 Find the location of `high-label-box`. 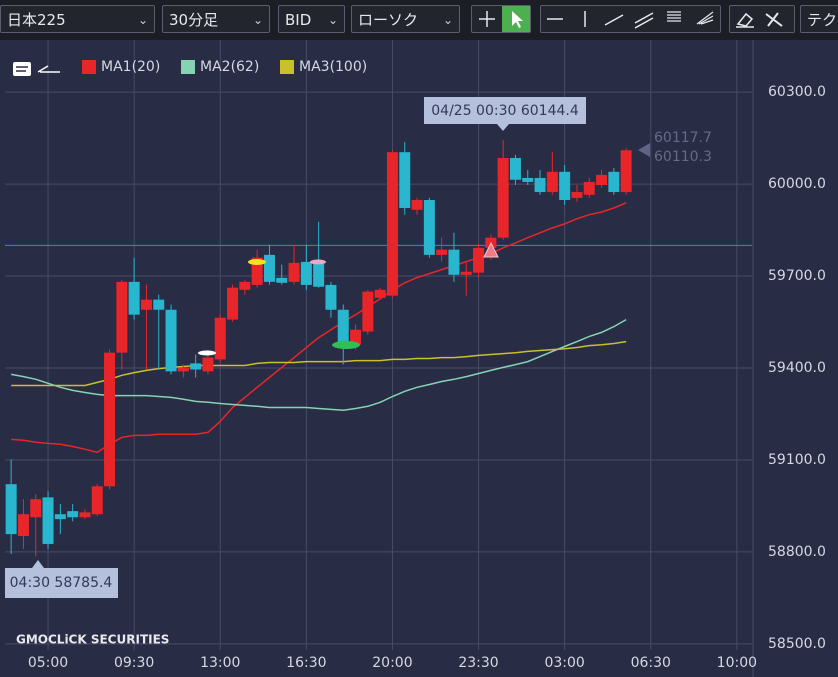

high-label-box is located at coordinates (505, 110).